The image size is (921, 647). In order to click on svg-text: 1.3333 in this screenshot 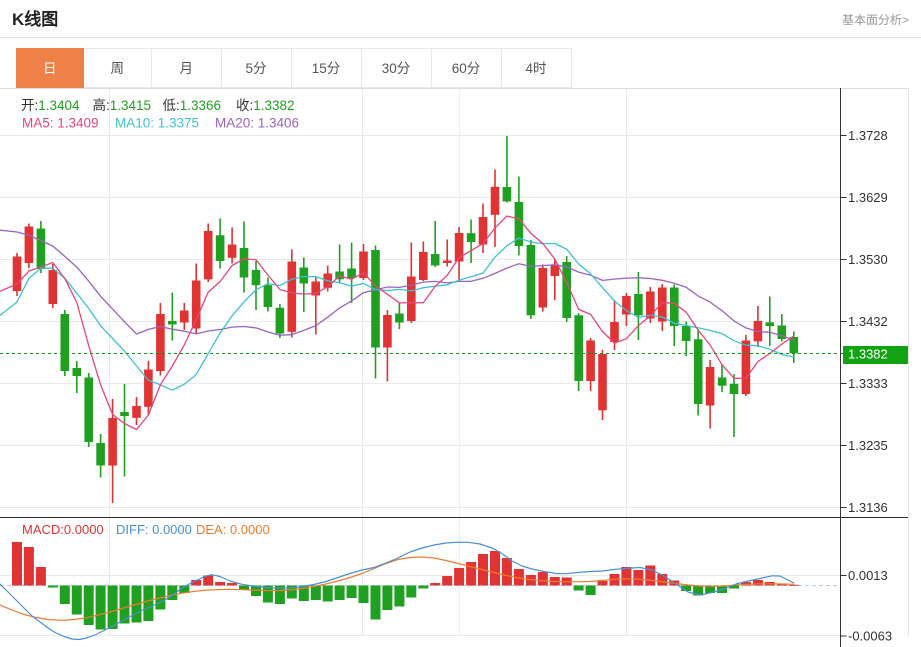, I will do `click(868, 383)`.